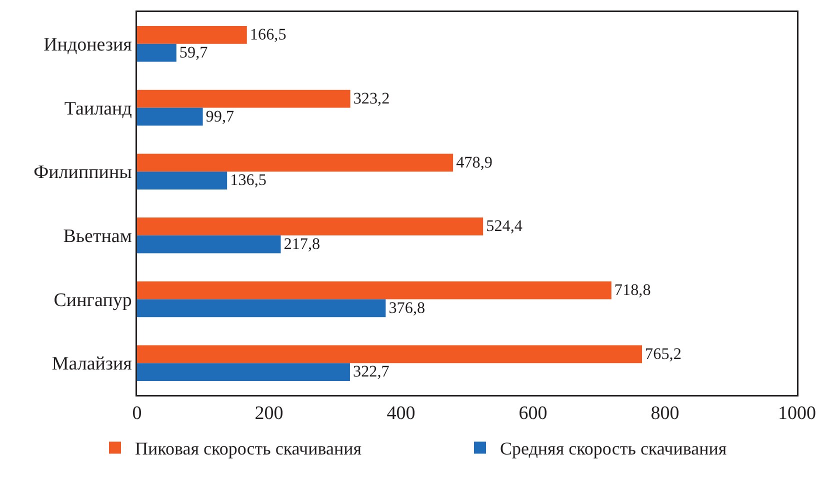  What do you see at coordinates (407, 308) in the screenshot?
I see `data-label: 376,8` at bounding box center [407, 308].